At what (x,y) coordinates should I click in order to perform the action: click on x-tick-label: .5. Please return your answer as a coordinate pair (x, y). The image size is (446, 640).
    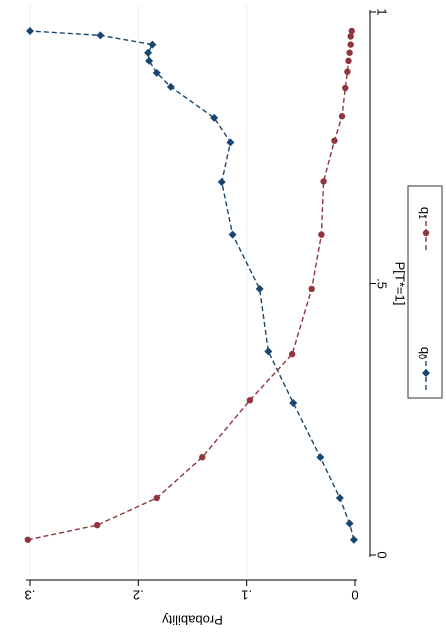
    Looking at the image, I should click on (382, 283).